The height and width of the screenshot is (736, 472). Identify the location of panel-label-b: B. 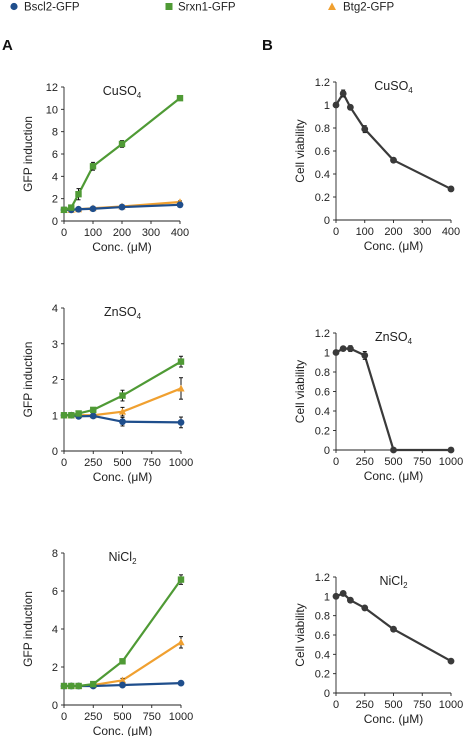
(267, 45).